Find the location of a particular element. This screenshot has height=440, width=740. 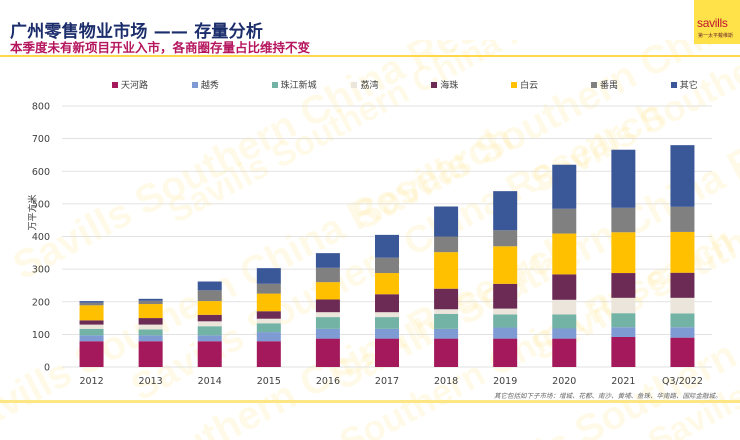

logo-brand-cn-text: 第一太平戴维斯 is located at coordinates (716, 36).